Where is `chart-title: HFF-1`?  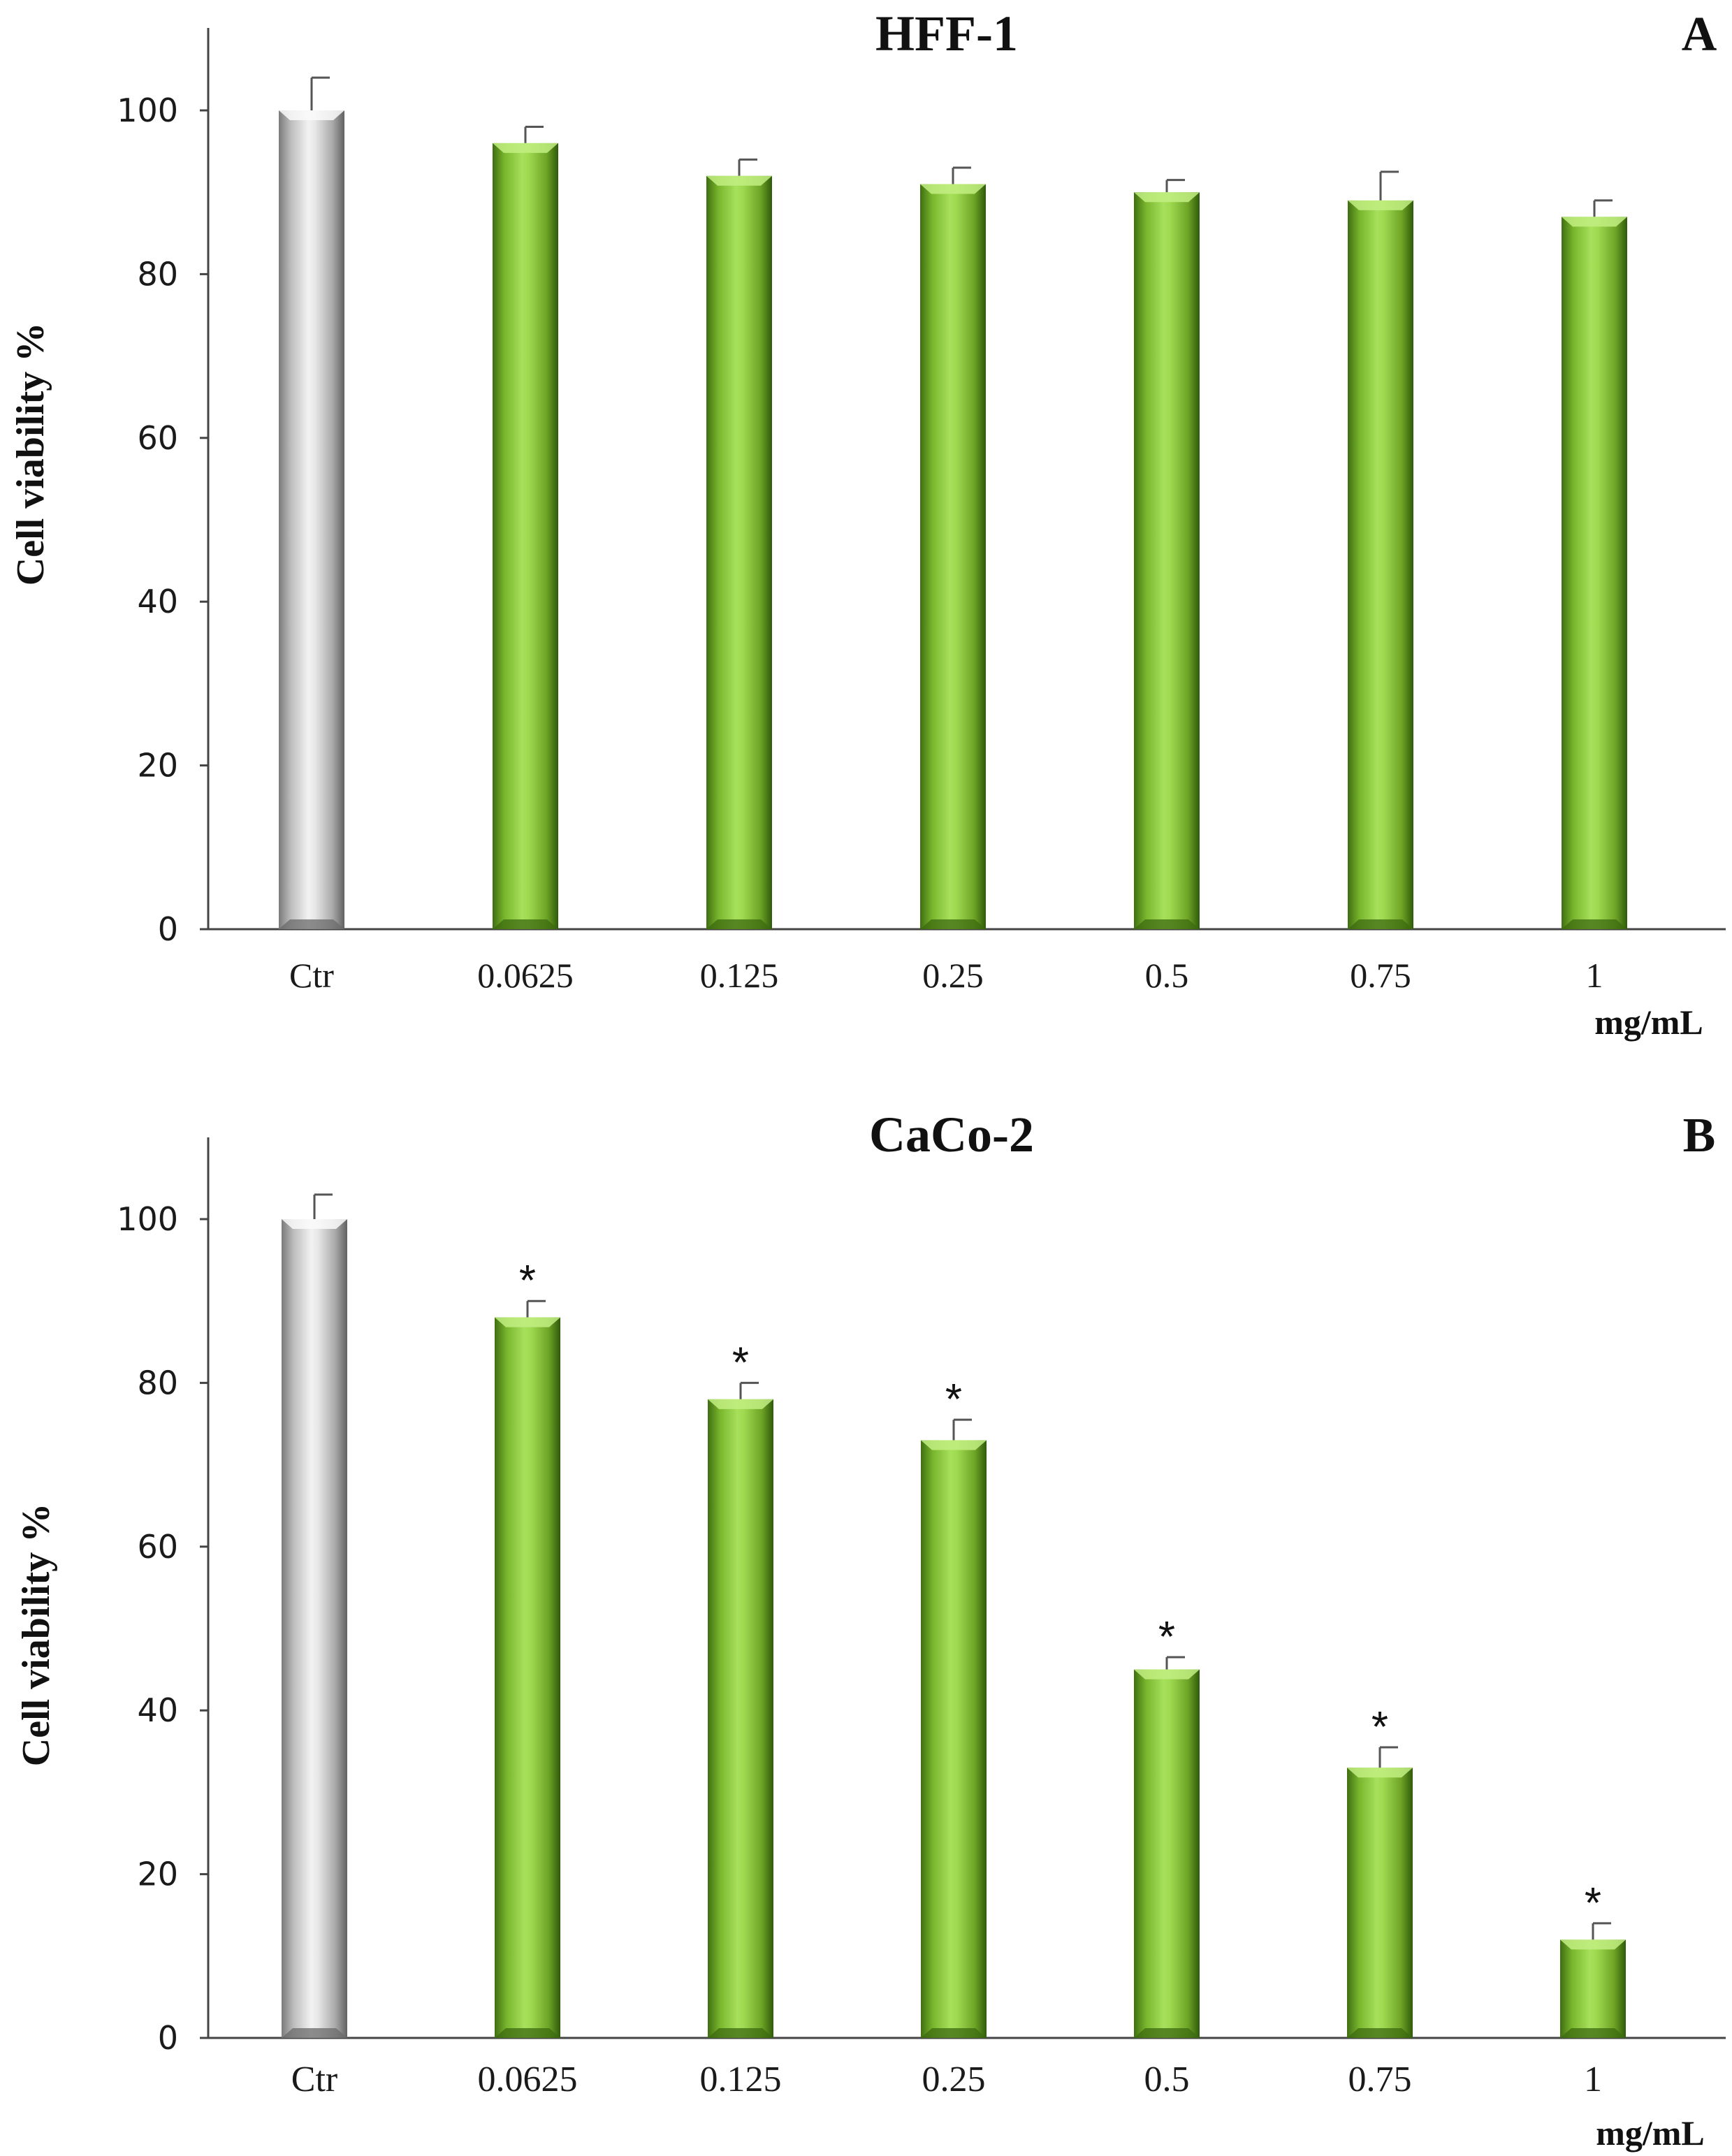
chart-title: HFF-1 is located at coordinates (946, 33).